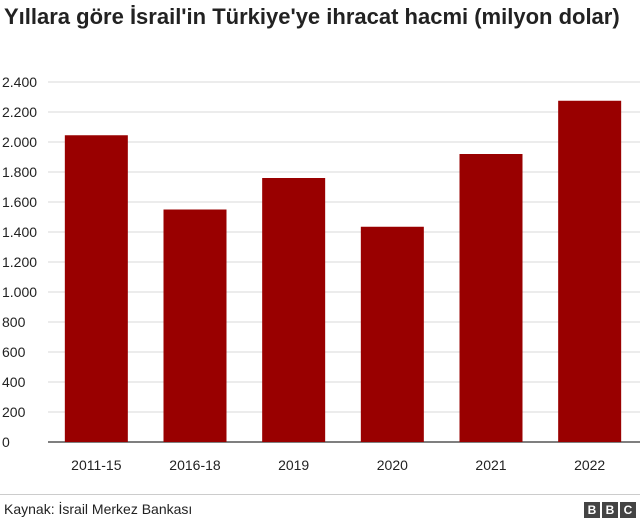 The width and height of the screenshot is (640, 523). Describe the element at coordinates (490, 465) in the screenshot. I see `x-tick-label: 2021` at that location.